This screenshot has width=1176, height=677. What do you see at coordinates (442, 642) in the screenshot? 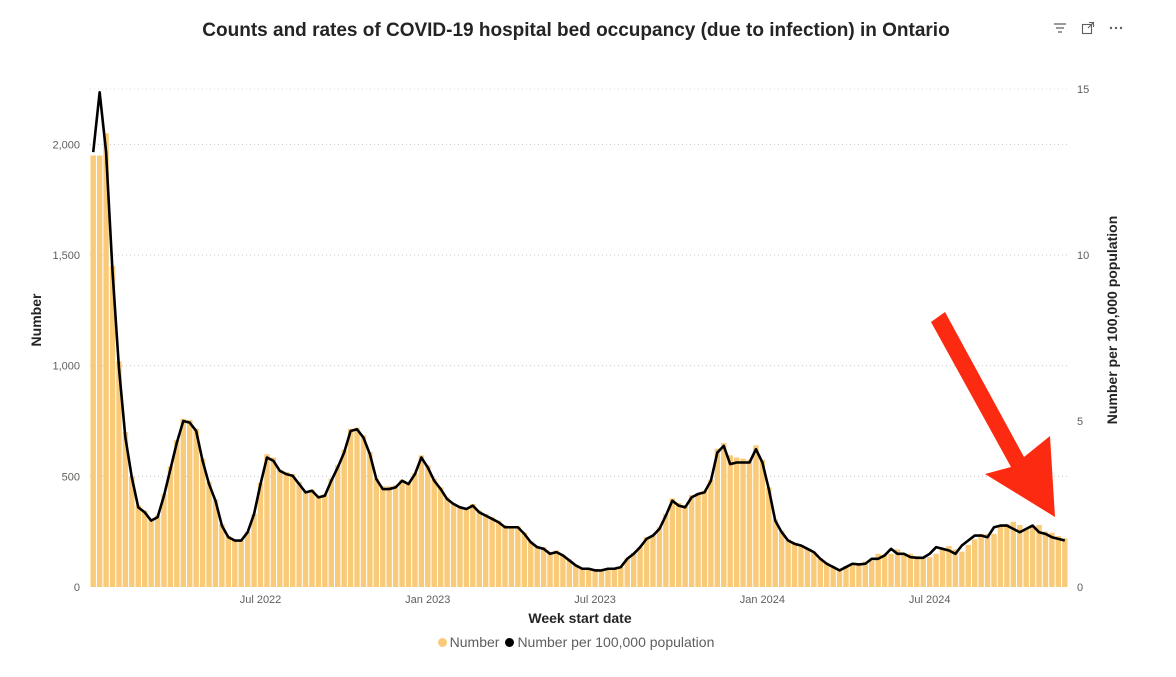
I see `legend-swatch-number` at bounding box center [442, 642].